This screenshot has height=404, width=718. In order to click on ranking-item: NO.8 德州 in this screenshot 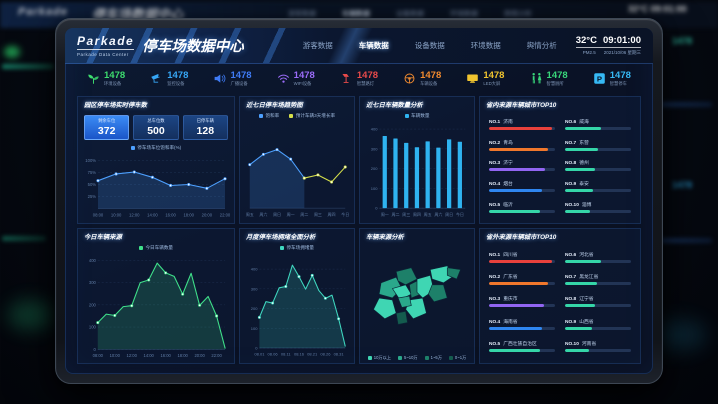, I will do `click(598, 165)`.